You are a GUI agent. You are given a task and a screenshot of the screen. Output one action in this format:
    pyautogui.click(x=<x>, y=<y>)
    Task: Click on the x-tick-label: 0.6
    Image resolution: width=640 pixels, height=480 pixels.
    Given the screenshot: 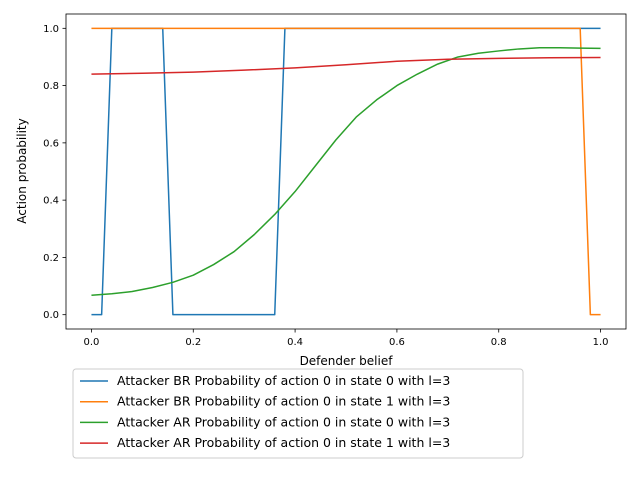 What is the action you would take?
    pyautogui.click(x=397, y=342)
    